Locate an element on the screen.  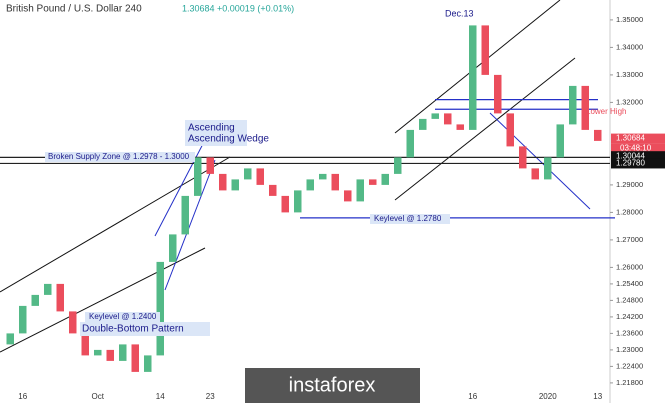
y-tick-label: 1.35000 is located at coordinates (629, 19).